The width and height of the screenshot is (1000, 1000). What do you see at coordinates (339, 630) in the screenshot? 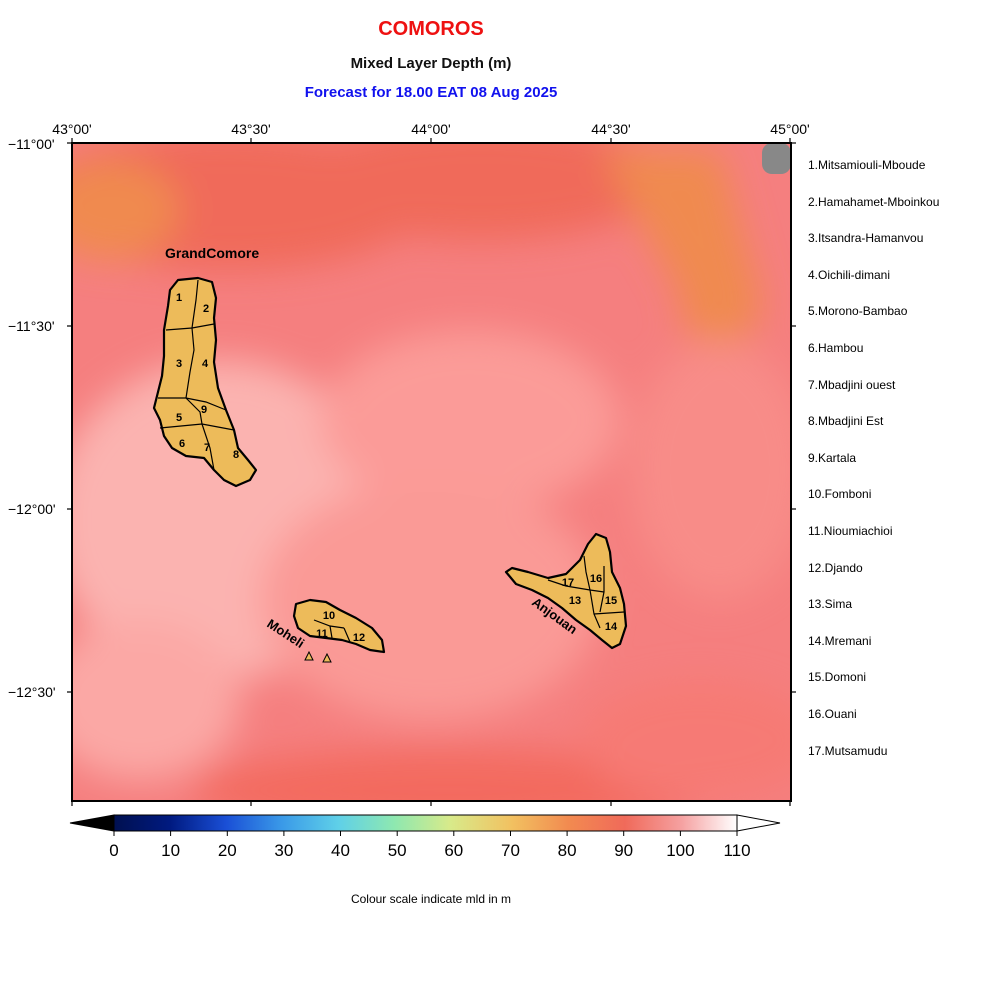
I see `island-moheli` at bounding box center [339, 630].